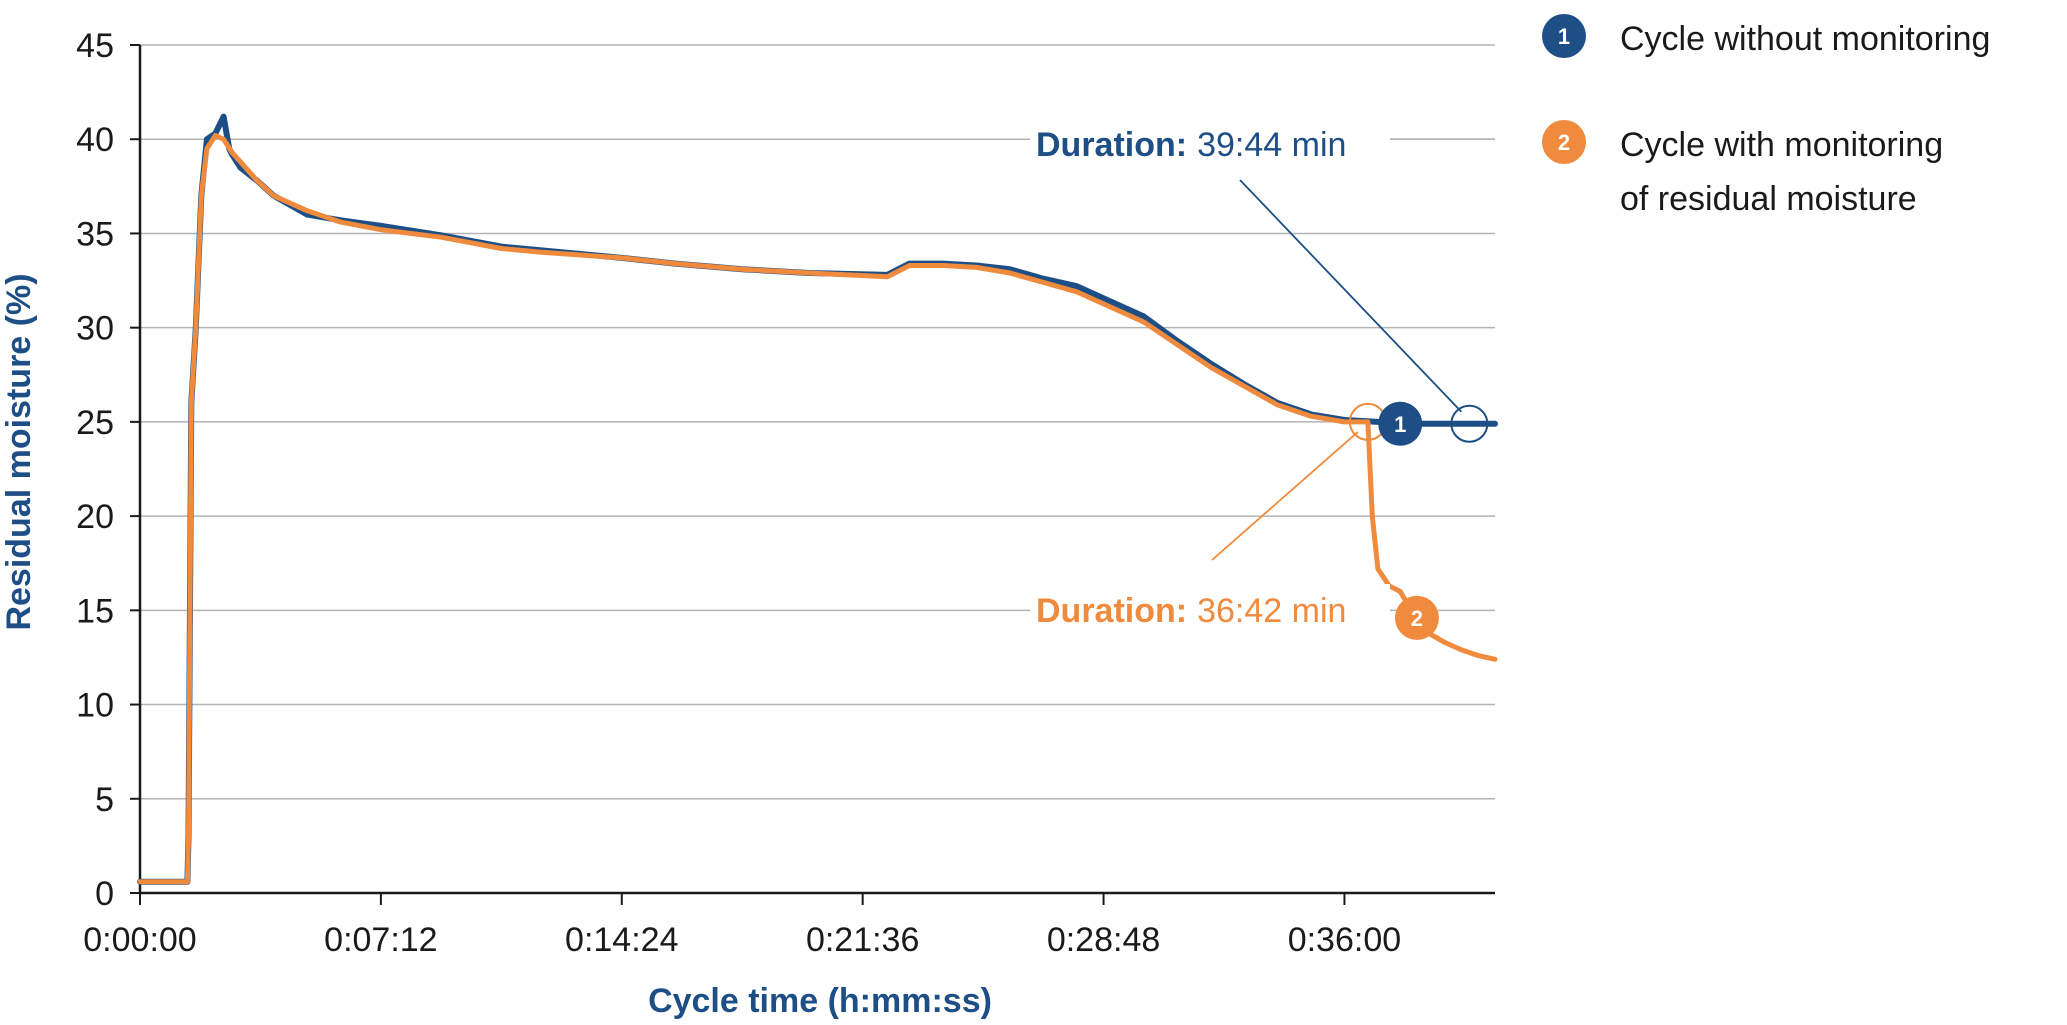 This screenshot has height=1025, width=2067. What do you see at coordinates (139, 940) in the screenshot?
I see `x-tick-label-0: 0:00:00` at bounding box center [139, 940].